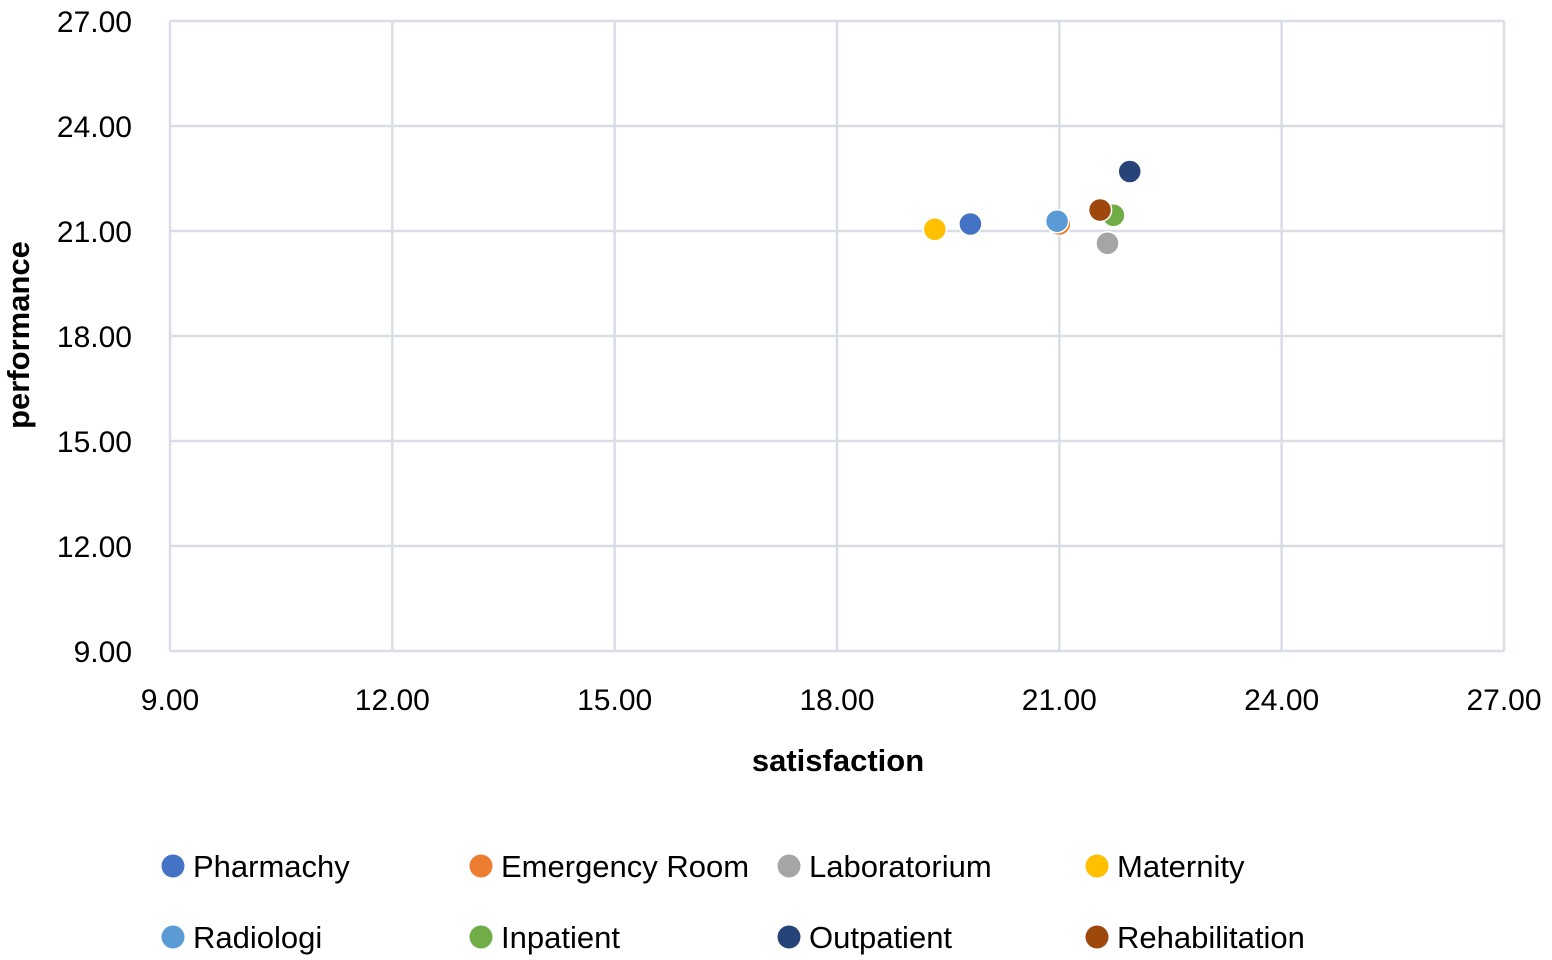 The height and width of the screenshot is (960, 1552). What do you see at coordinates (94, 232) in the screenshot?
I see `y-tick-label: 21.00` at bounding box center [94, 232].